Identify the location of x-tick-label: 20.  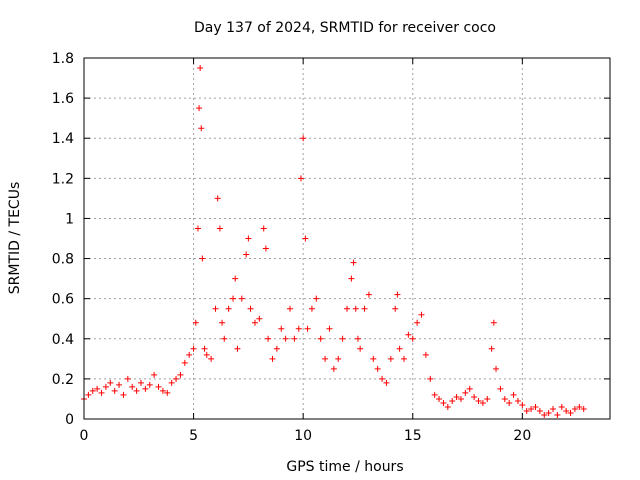
(522, 436).